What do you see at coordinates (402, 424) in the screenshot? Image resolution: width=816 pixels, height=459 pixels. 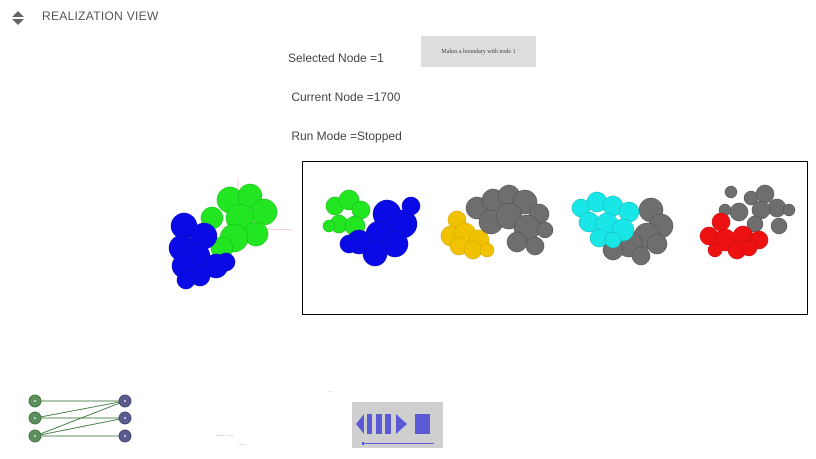 I see `play-icon` at bounding box center [402, 424].